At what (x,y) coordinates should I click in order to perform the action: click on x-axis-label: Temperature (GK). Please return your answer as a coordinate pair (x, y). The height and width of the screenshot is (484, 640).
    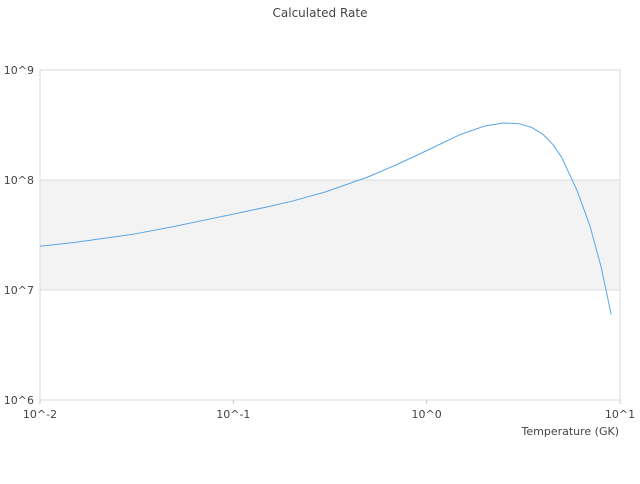
    Looking at the image, I should click on (570, 431).